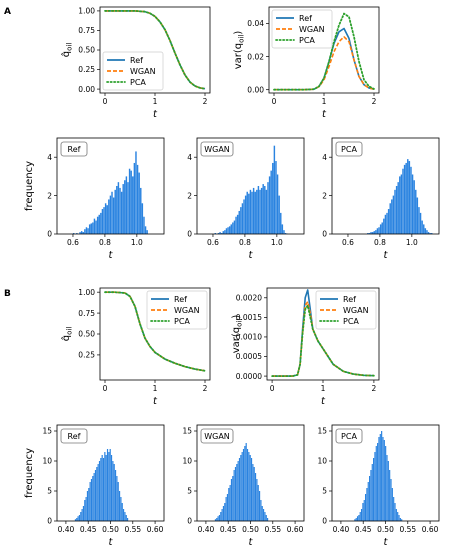 The image size is (474, 550). What do you see at coordinates (346, 310) in the screenshot?
I see `legend-box` at bounding box center [346, 310].